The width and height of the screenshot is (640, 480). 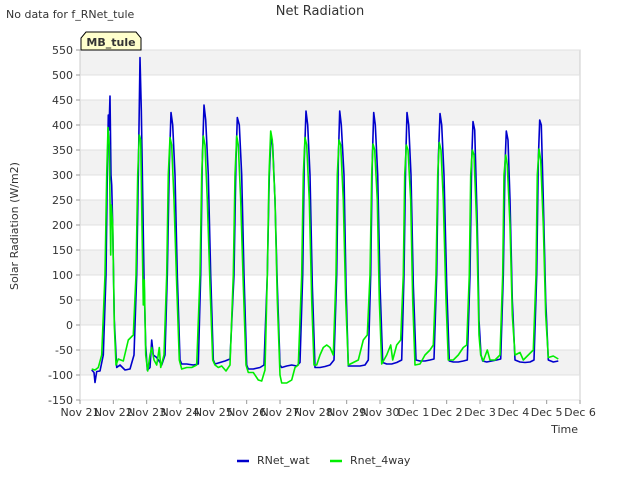 I want to click on y-tick-label: 50, so click(x=66, y=300).